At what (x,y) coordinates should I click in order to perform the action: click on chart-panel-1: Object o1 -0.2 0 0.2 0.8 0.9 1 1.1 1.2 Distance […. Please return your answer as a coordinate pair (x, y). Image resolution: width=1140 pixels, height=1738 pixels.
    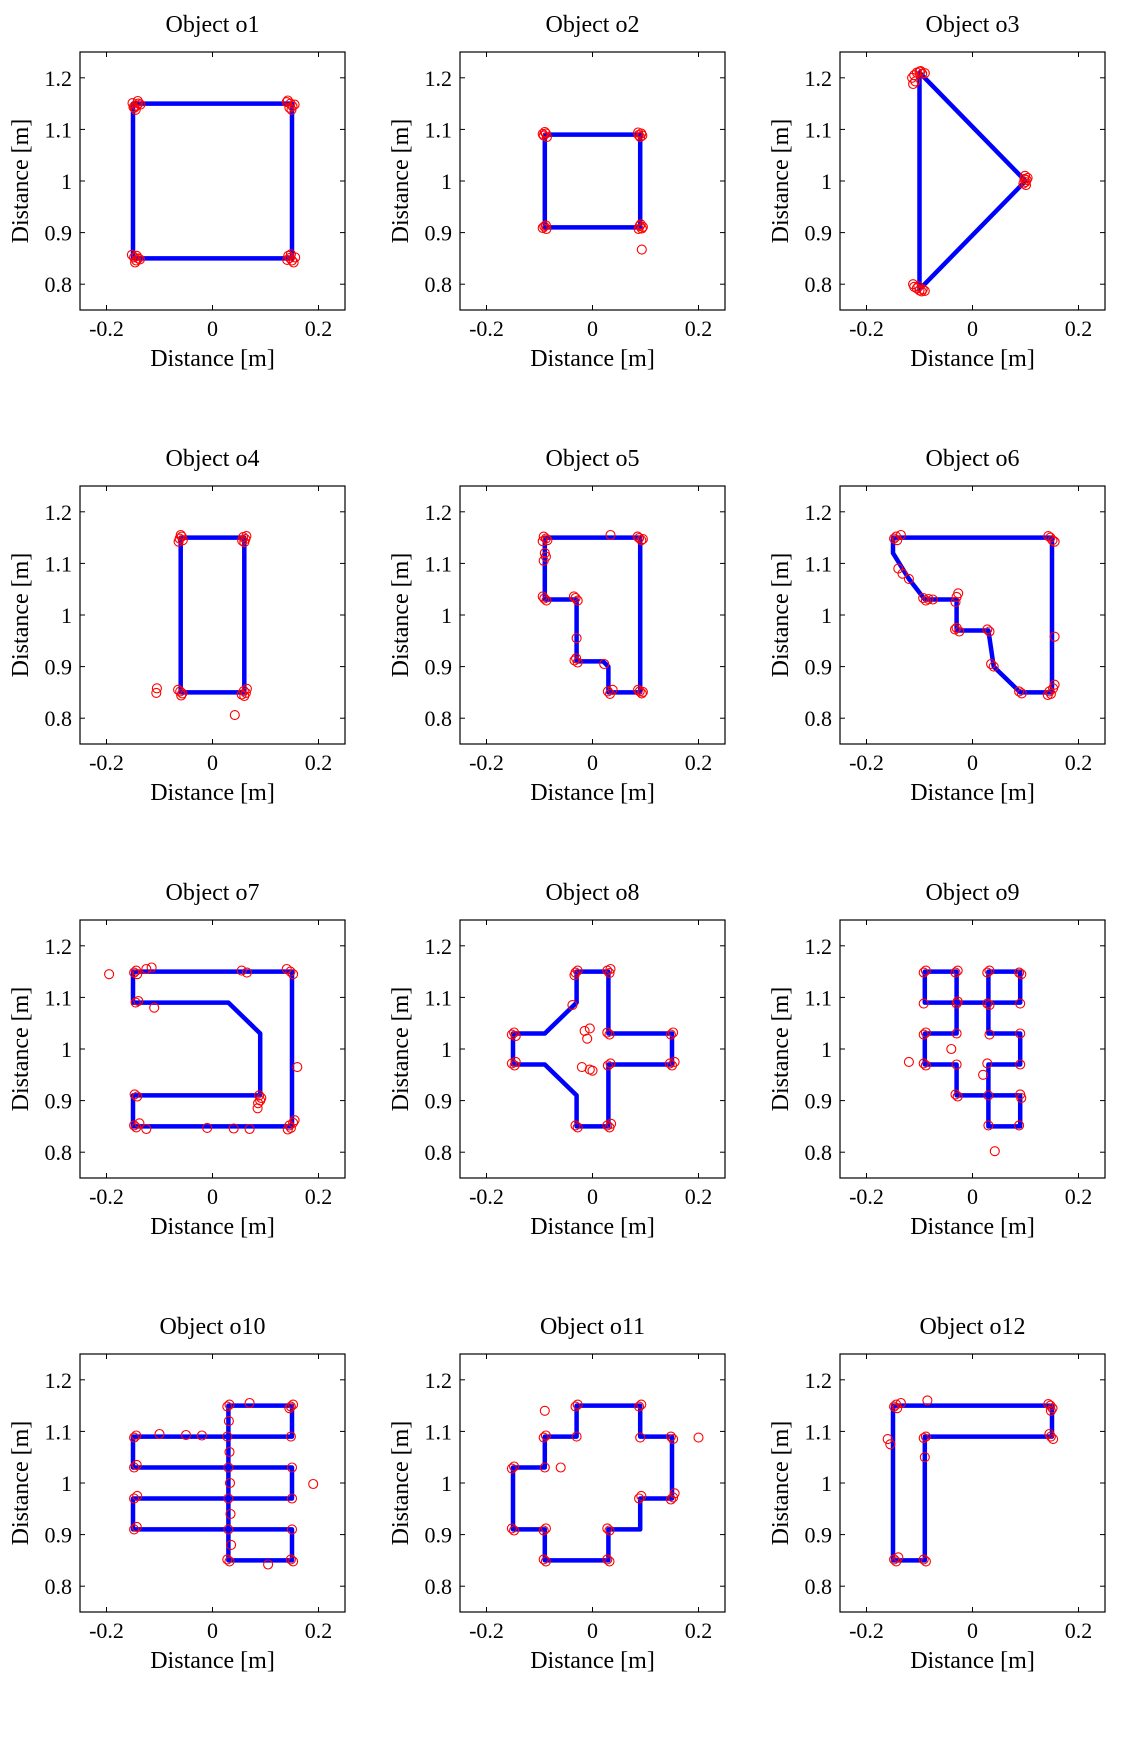
    Looking at the image, I should click on (190, 219).